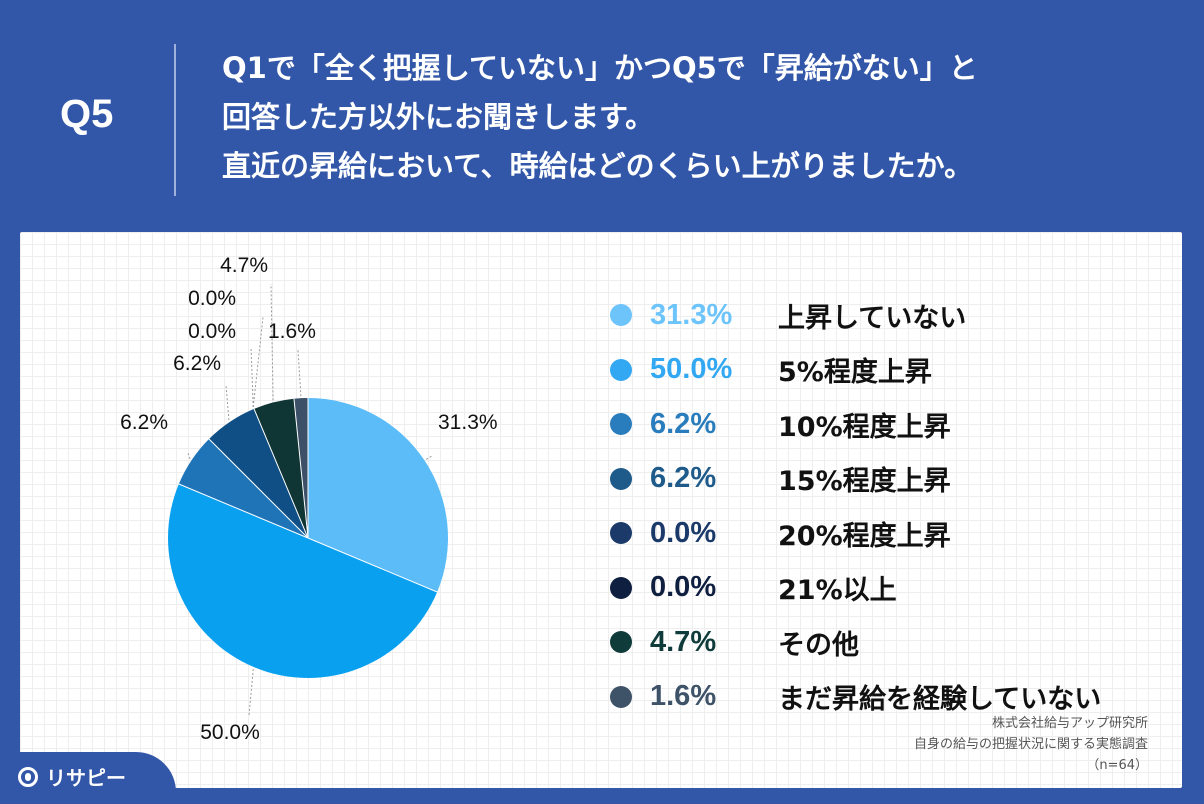  I want to click on legend-item: 1.6% まだ昇給を経験していない, so click(890, 697).